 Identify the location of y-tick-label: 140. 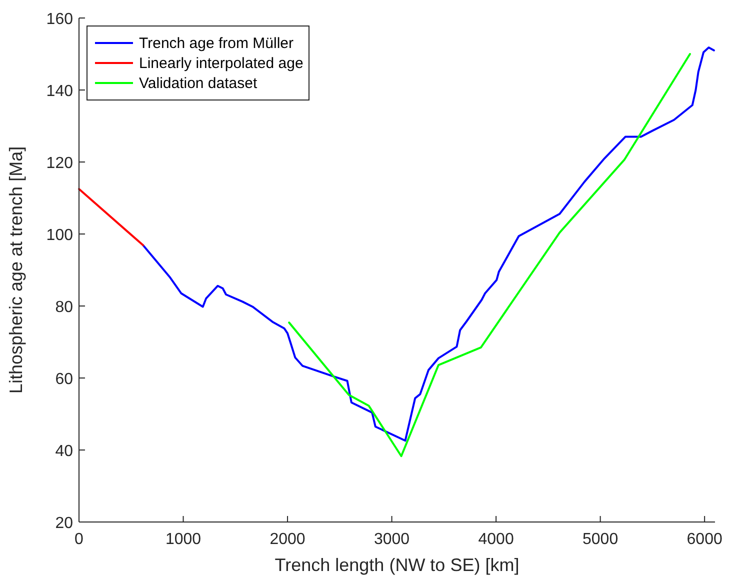
(60, 91).